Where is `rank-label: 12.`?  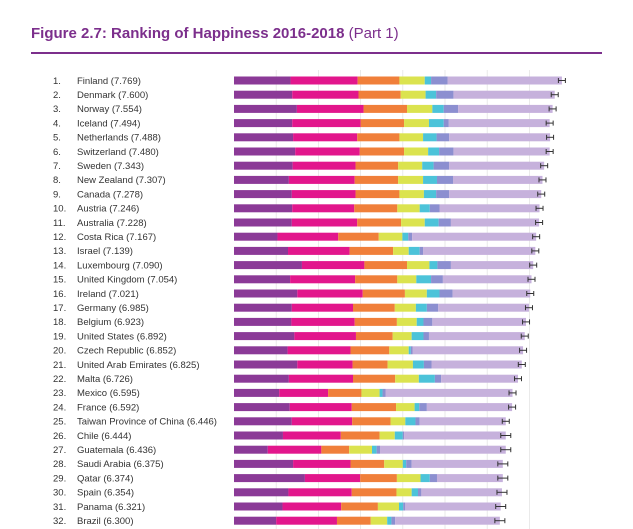 rank-label: 12. is located at coordinates (59, 237).